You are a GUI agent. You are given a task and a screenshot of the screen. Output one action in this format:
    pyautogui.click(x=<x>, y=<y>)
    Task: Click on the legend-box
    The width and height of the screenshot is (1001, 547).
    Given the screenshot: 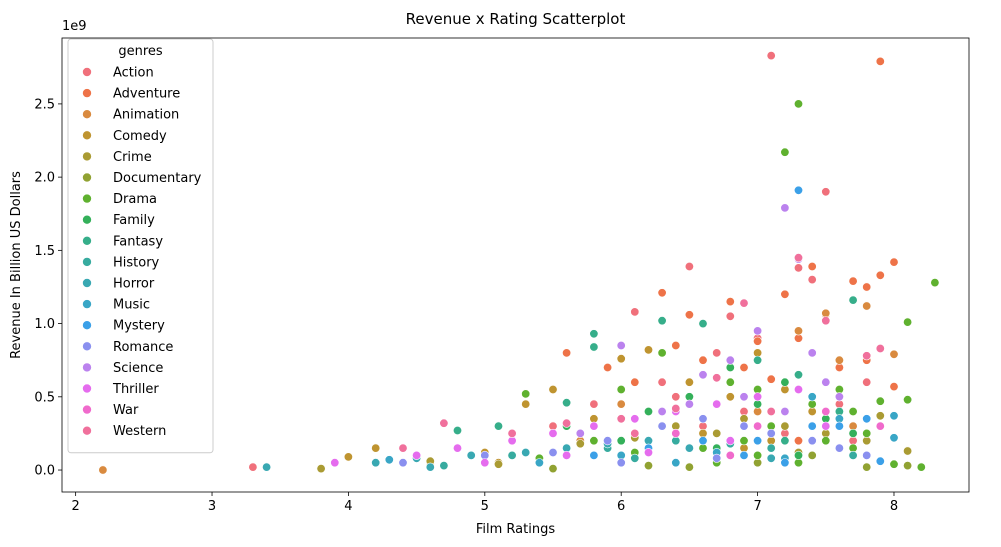 What is the action you would take?
    pyautogui.click(x=140, y=246)
    